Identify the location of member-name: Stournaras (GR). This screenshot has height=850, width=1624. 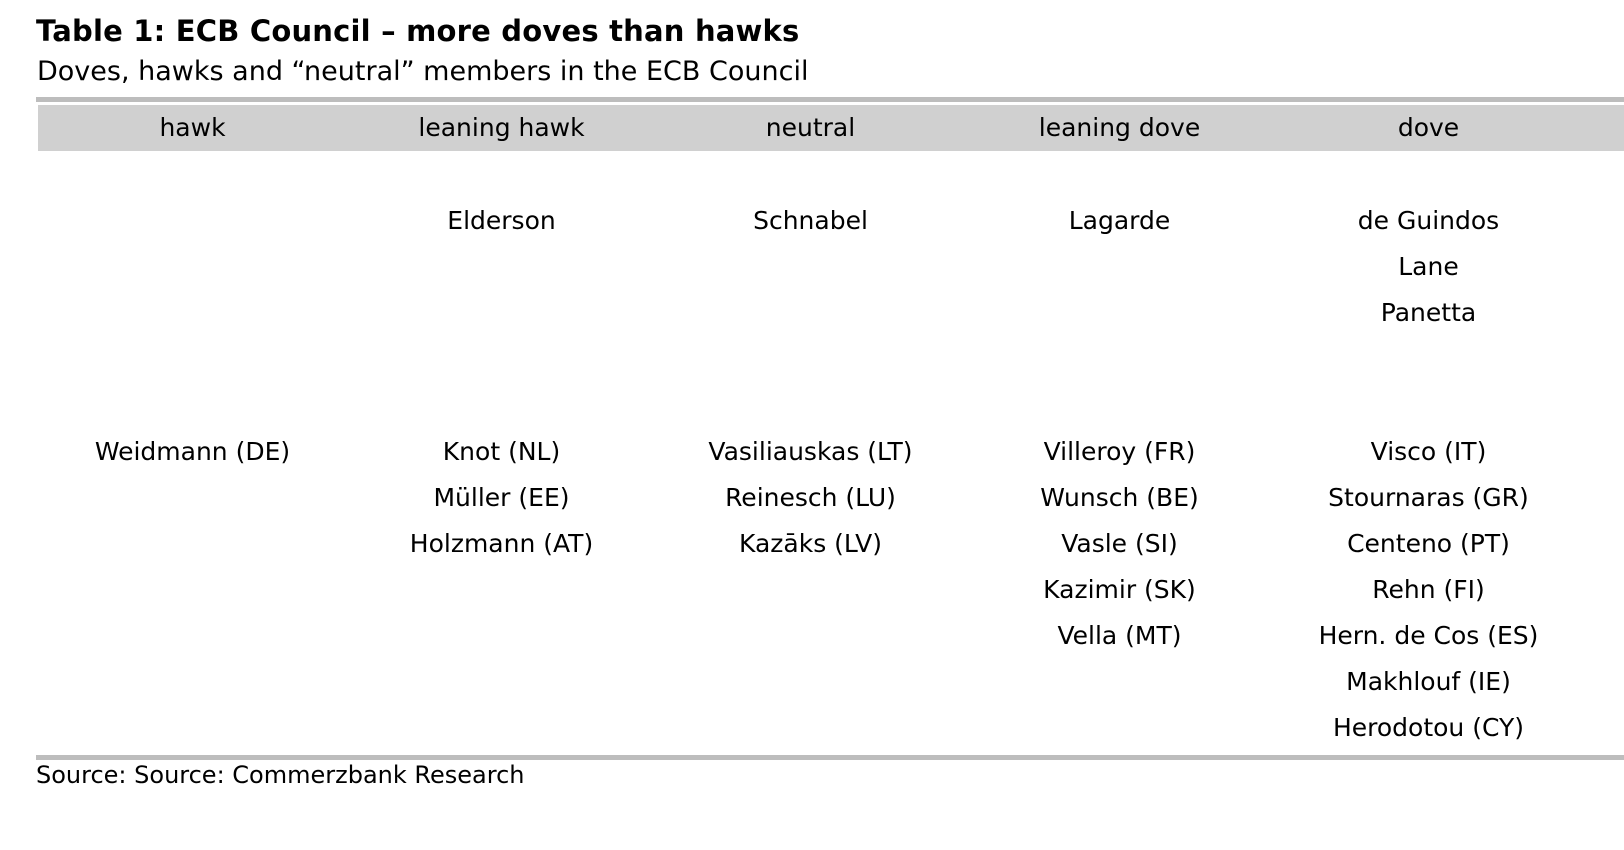
(1428, 497).